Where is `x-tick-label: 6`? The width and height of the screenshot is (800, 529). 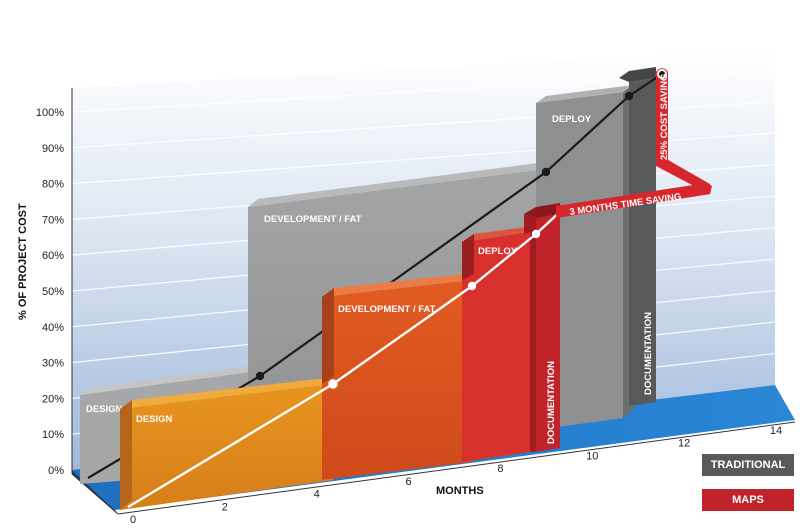
x-tick-label: 6 is located at coordinates (409, 482).